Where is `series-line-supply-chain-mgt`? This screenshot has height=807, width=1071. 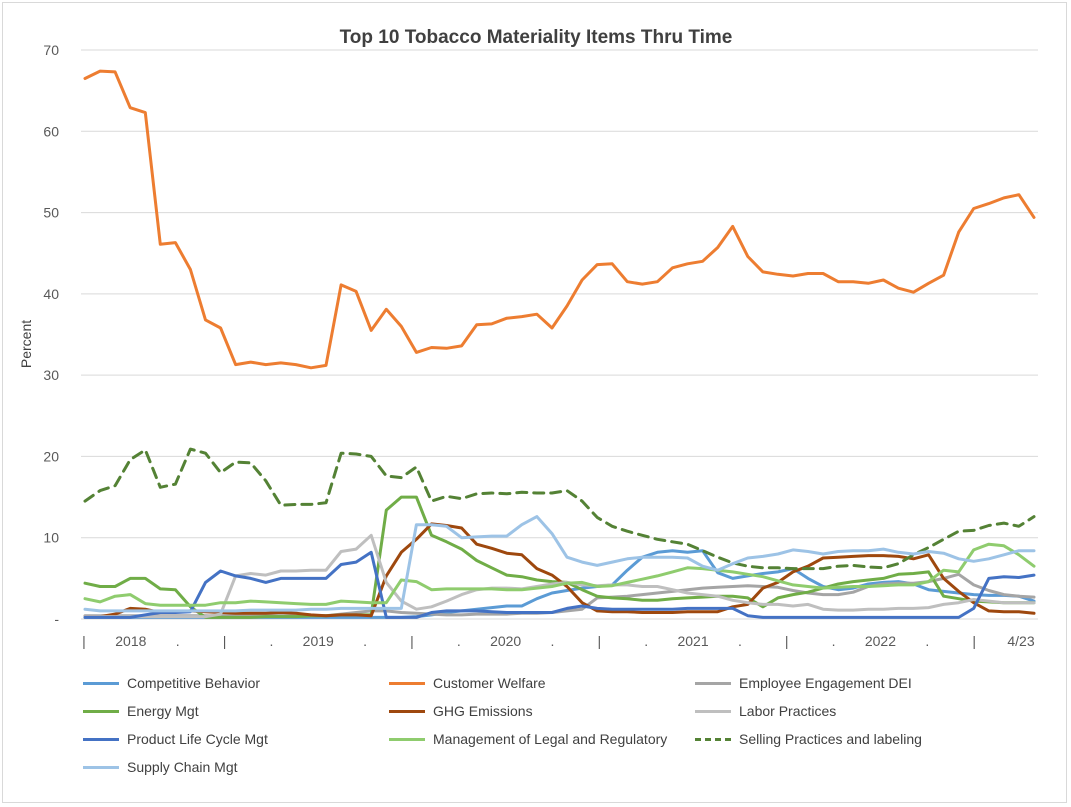 series-line-supply-chain-mgt is located at coordinates (559, 564).